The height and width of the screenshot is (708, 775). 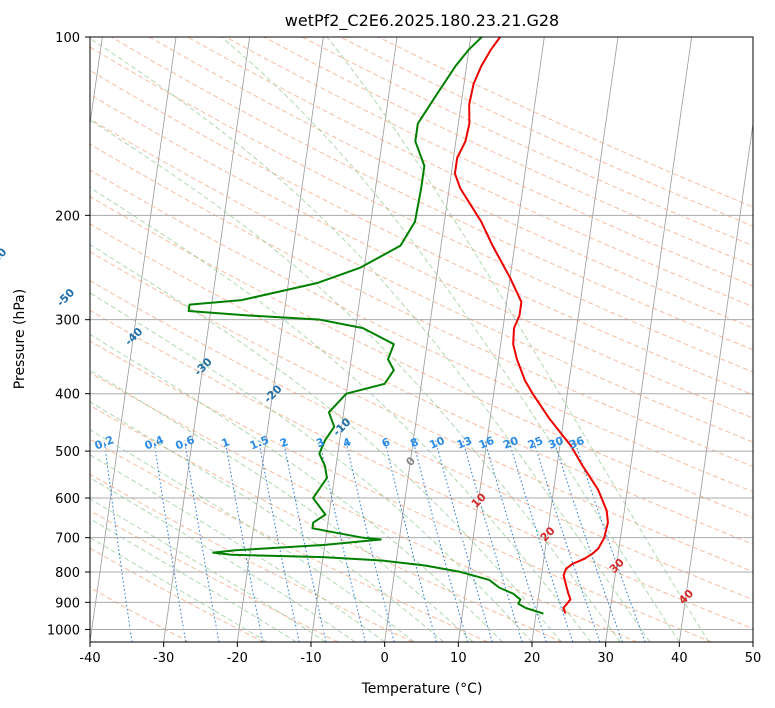 I want to click on x-tick-label: -30, so click(x=163, y=658).